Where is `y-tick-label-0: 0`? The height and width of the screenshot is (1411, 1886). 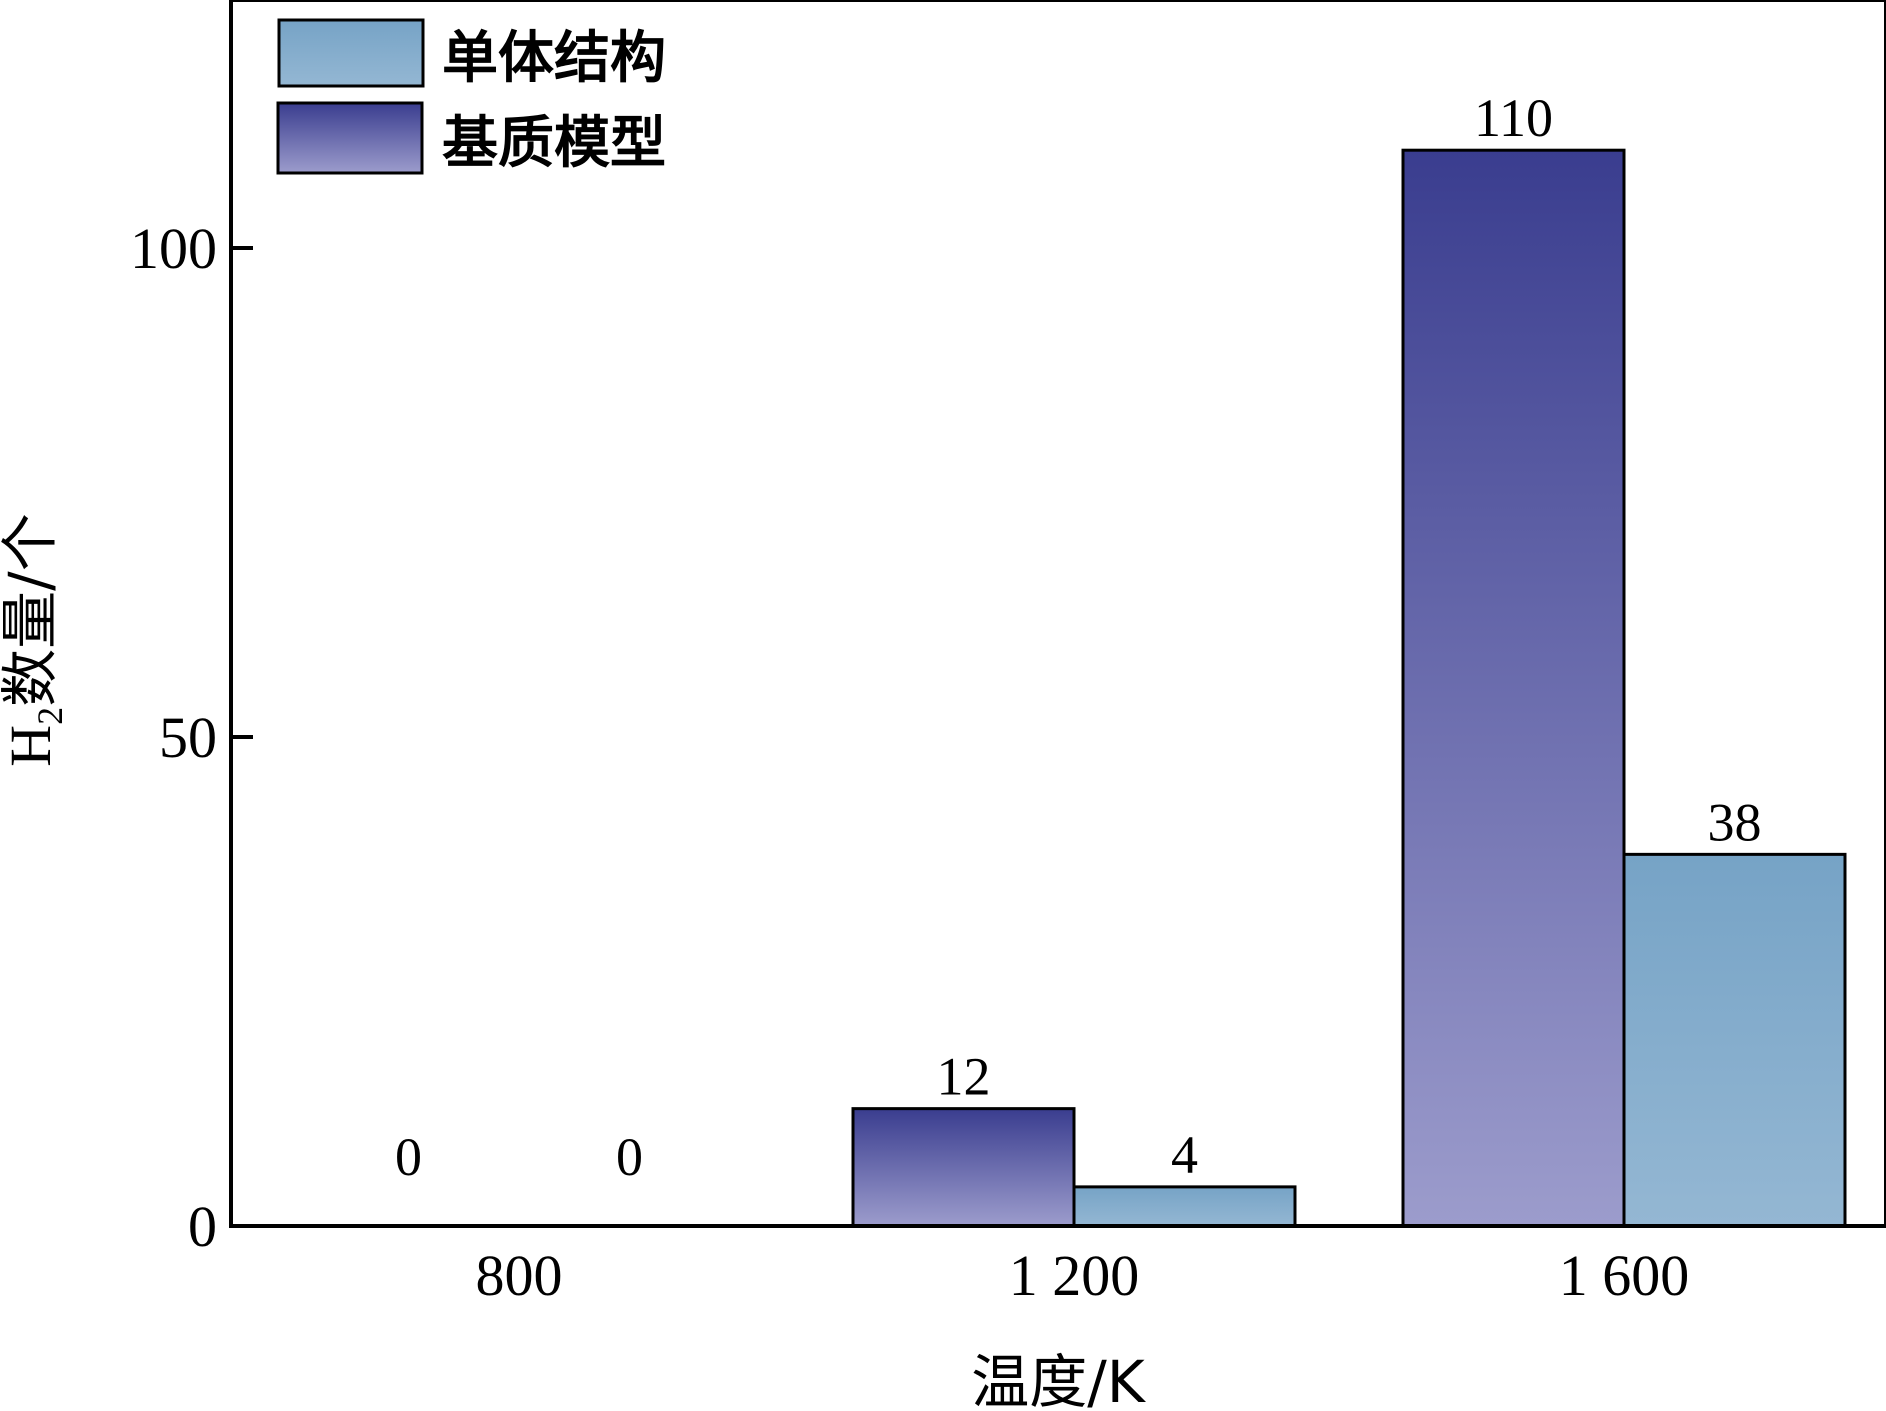 y-tick-label-0: 0 is located at coordinates (202, 1226).